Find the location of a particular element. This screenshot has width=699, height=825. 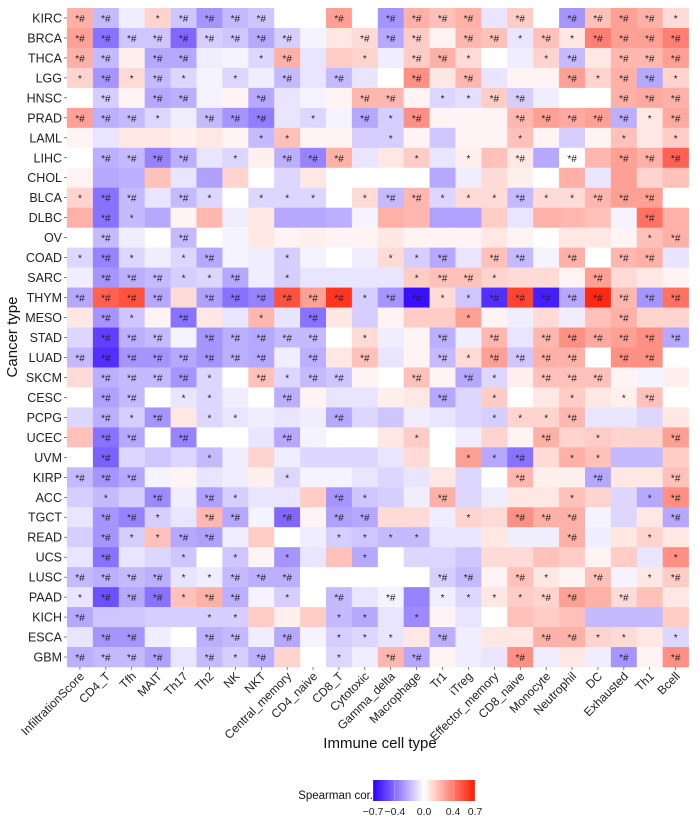

row-label: LIHC is located at coordinates (48, 158).